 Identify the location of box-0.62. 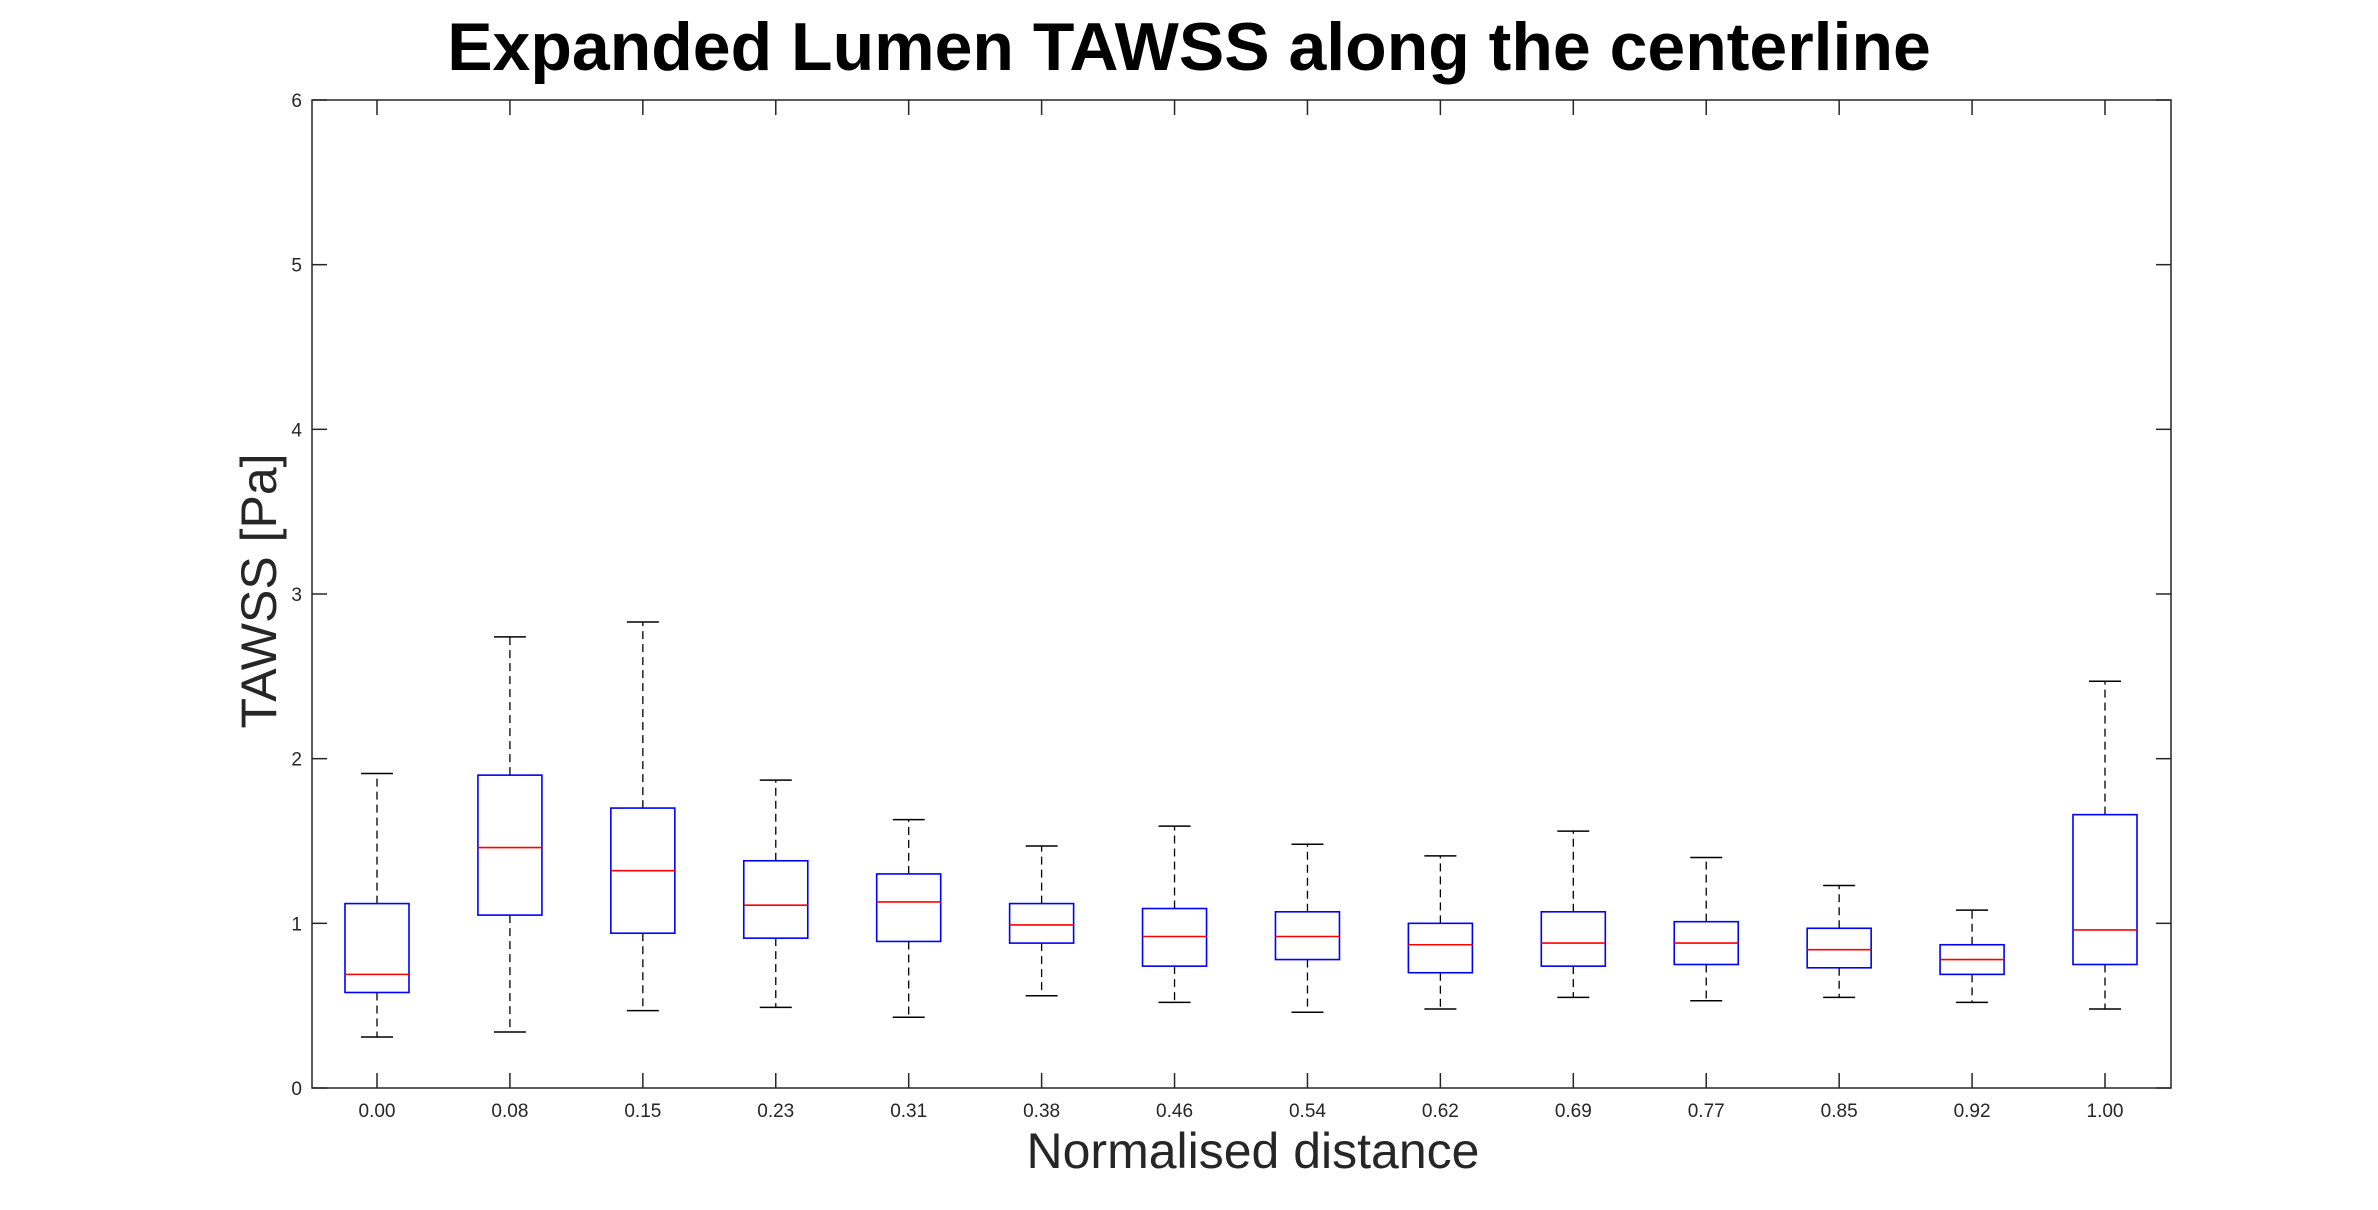
(1440, 932).